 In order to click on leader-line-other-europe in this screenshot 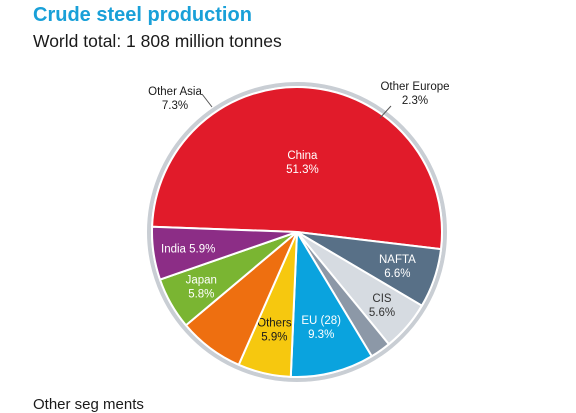, I will do `click(385, 112)`.